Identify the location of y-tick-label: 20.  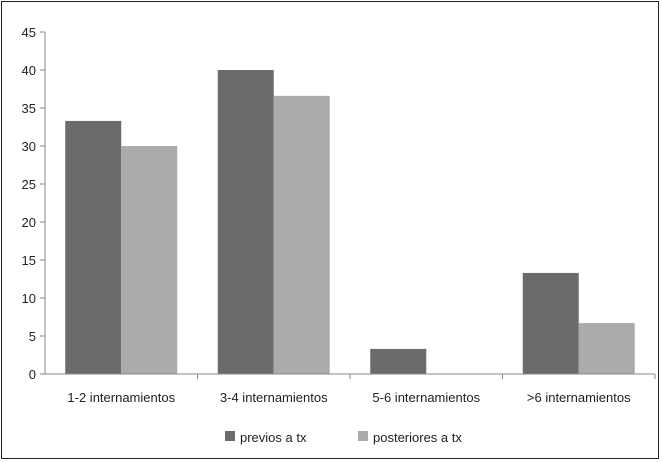
(29, 222).